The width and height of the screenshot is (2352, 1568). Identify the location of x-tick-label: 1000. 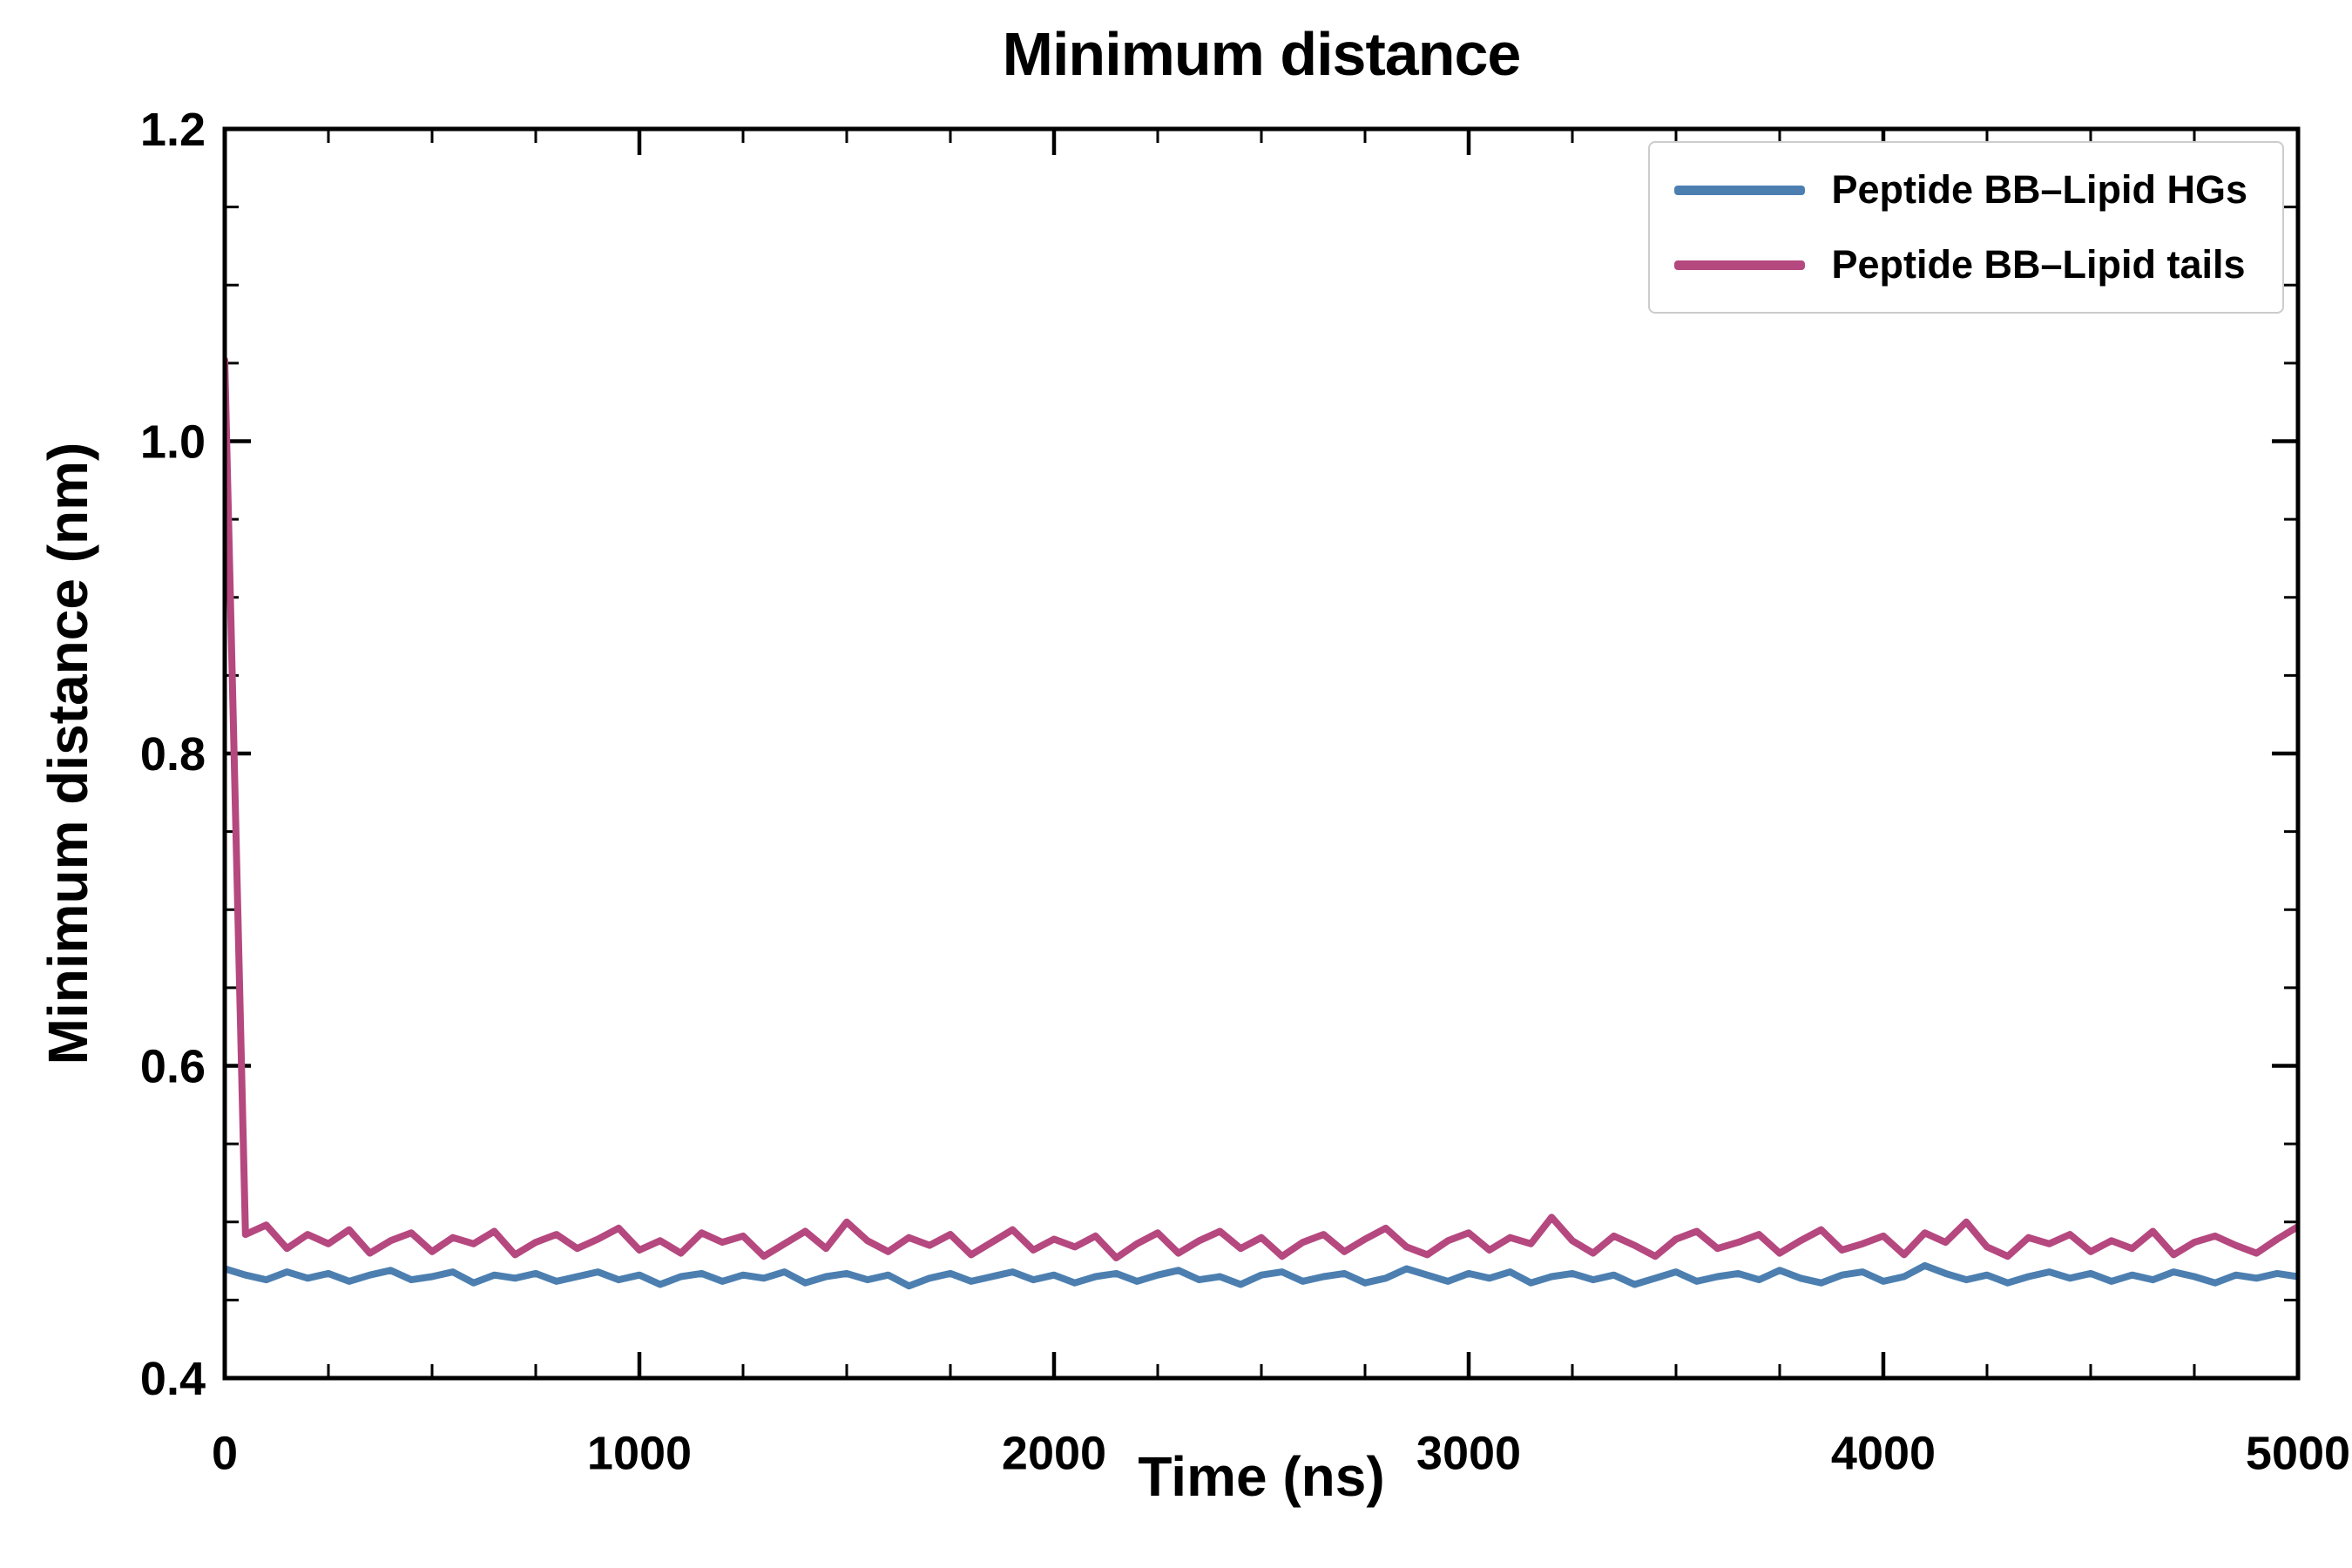
(639, 1453).